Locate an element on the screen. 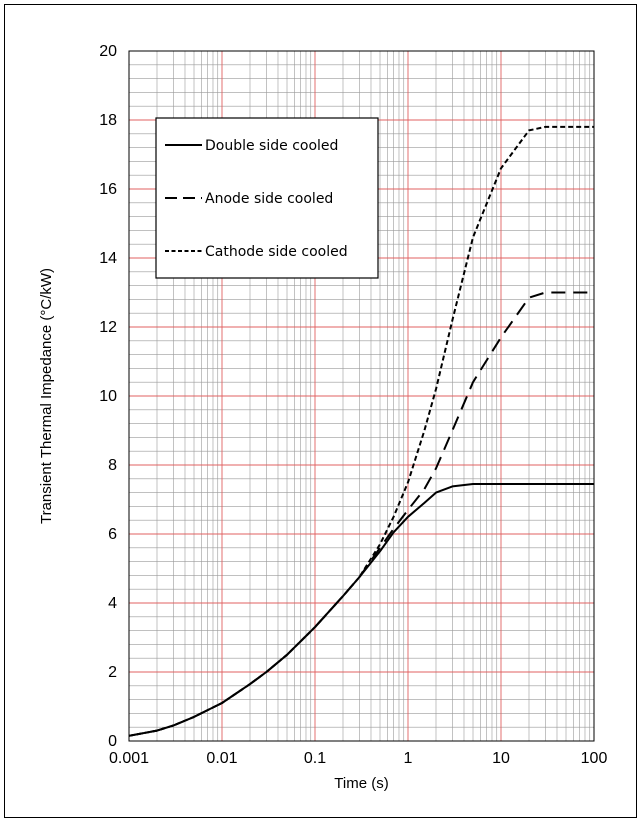  y-tick-label: 2 is located at coordinates (112, 672).